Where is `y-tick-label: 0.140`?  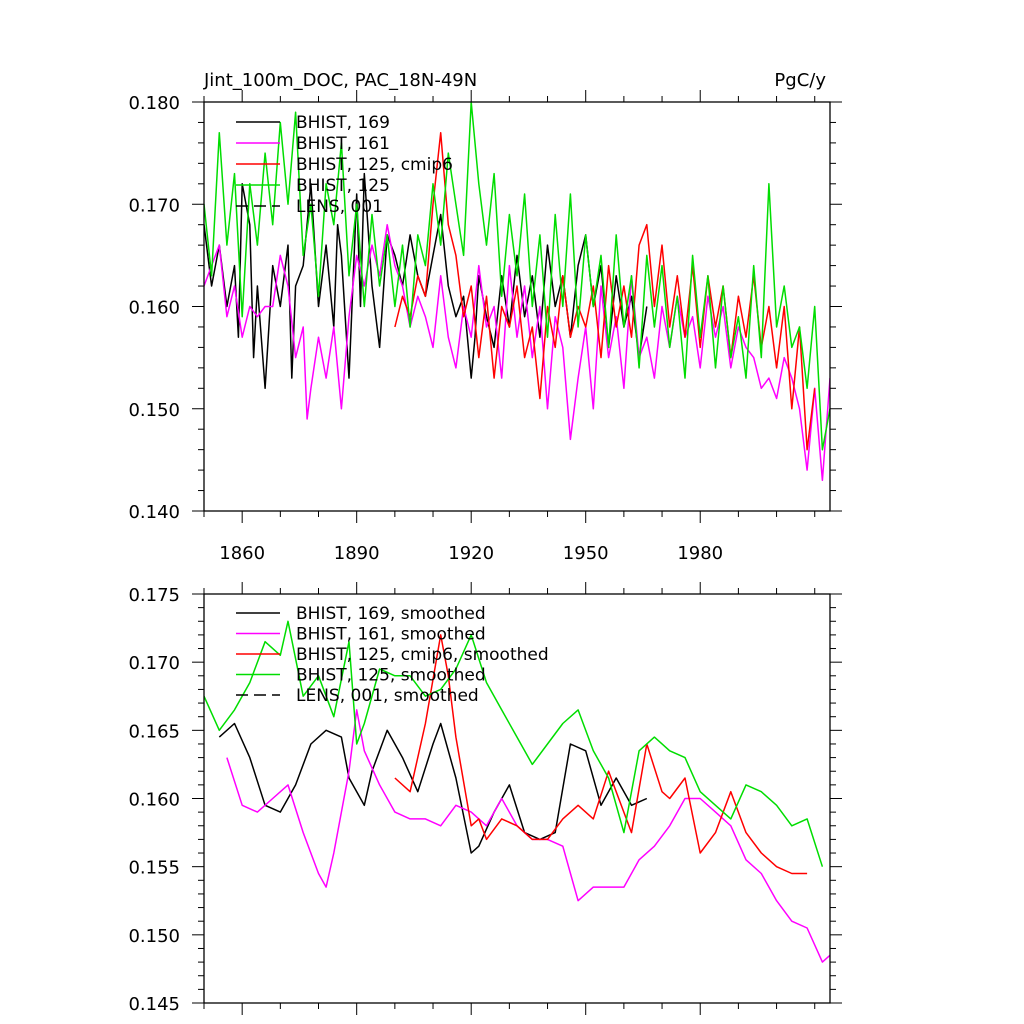
y-tick-label: 0.140 is located at coordinates (154, 512).